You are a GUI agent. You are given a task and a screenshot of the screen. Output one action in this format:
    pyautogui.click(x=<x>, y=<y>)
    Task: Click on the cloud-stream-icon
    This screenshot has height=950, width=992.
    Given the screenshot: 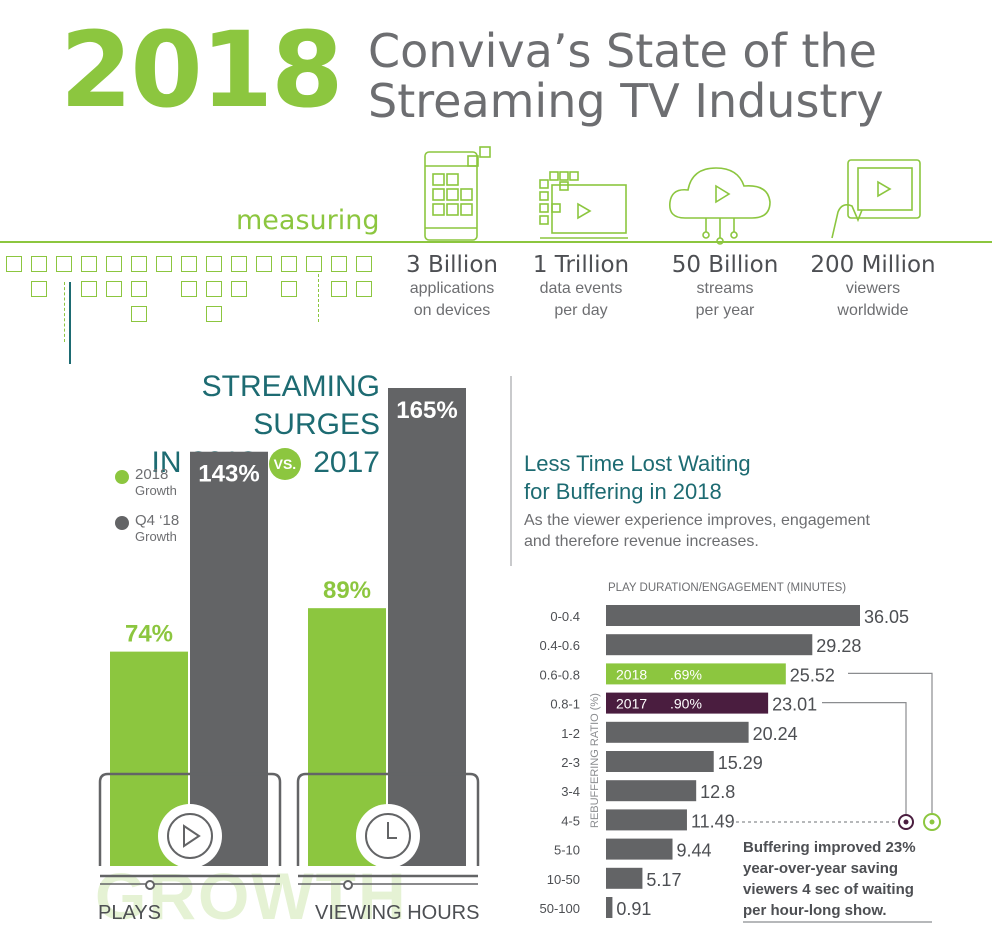 What is the action you would take?
    pyautogui.click(x=719, y=206)
    